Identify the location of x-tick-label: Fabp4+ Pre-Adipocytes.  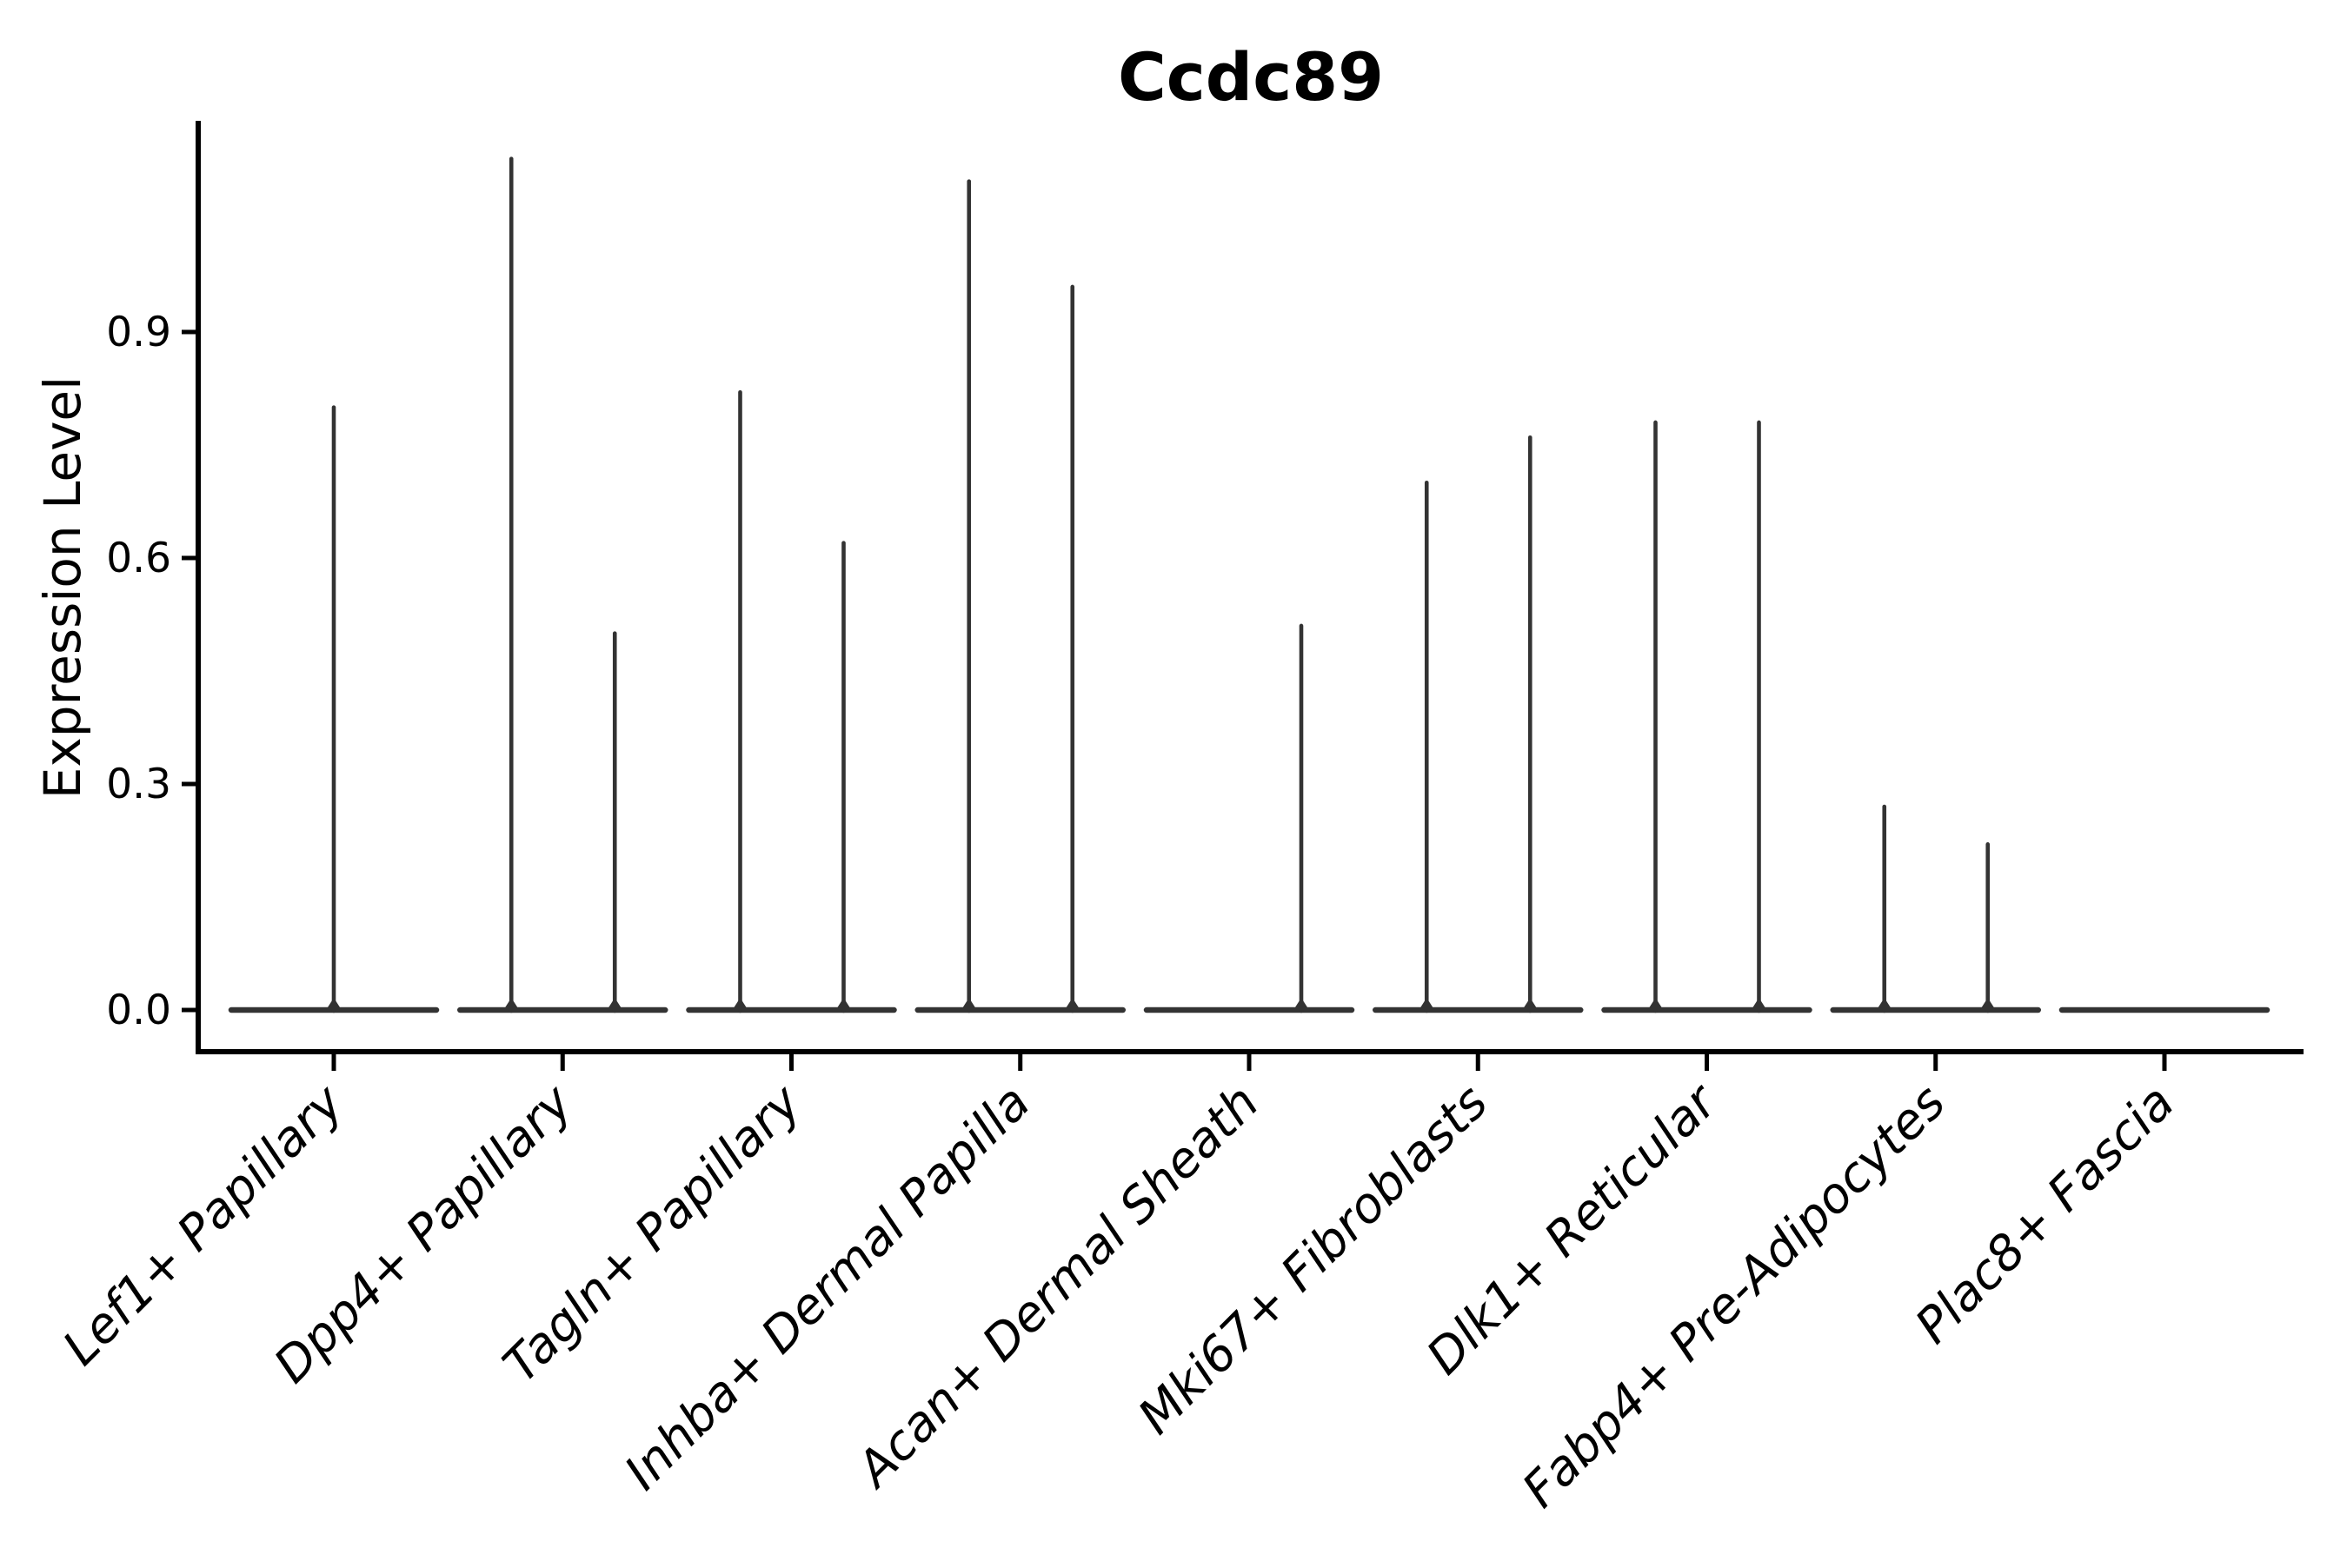
(1734, 1296).